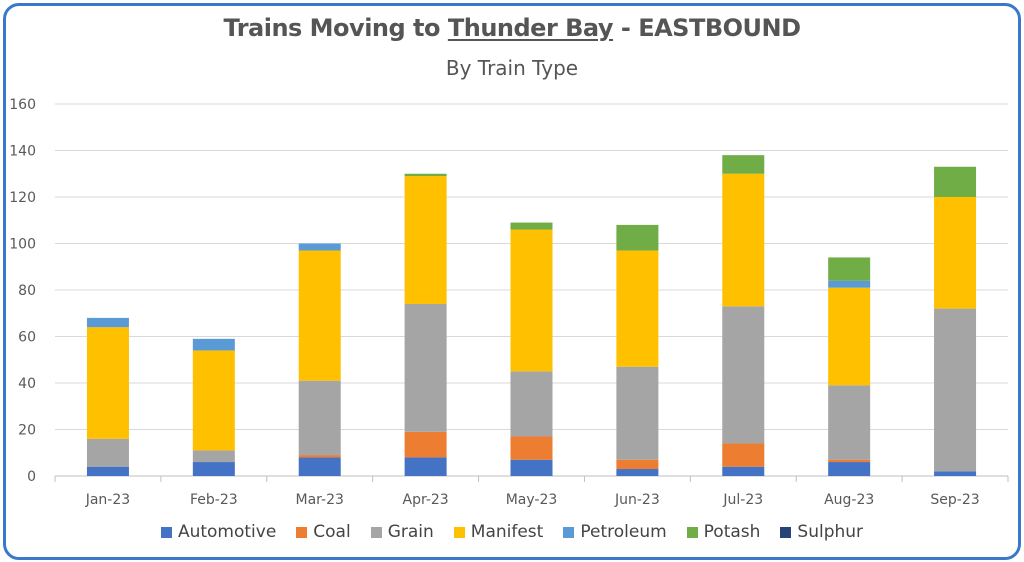  I want to click on chart-title: Trains Moving to Thunder Bay - EASTBOUND, so click(512, 28).